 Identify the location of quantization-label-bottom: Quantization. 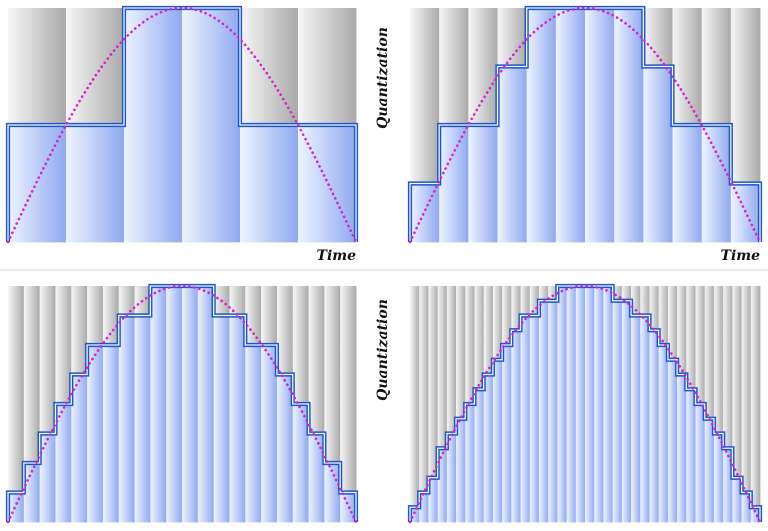
(383, 350).